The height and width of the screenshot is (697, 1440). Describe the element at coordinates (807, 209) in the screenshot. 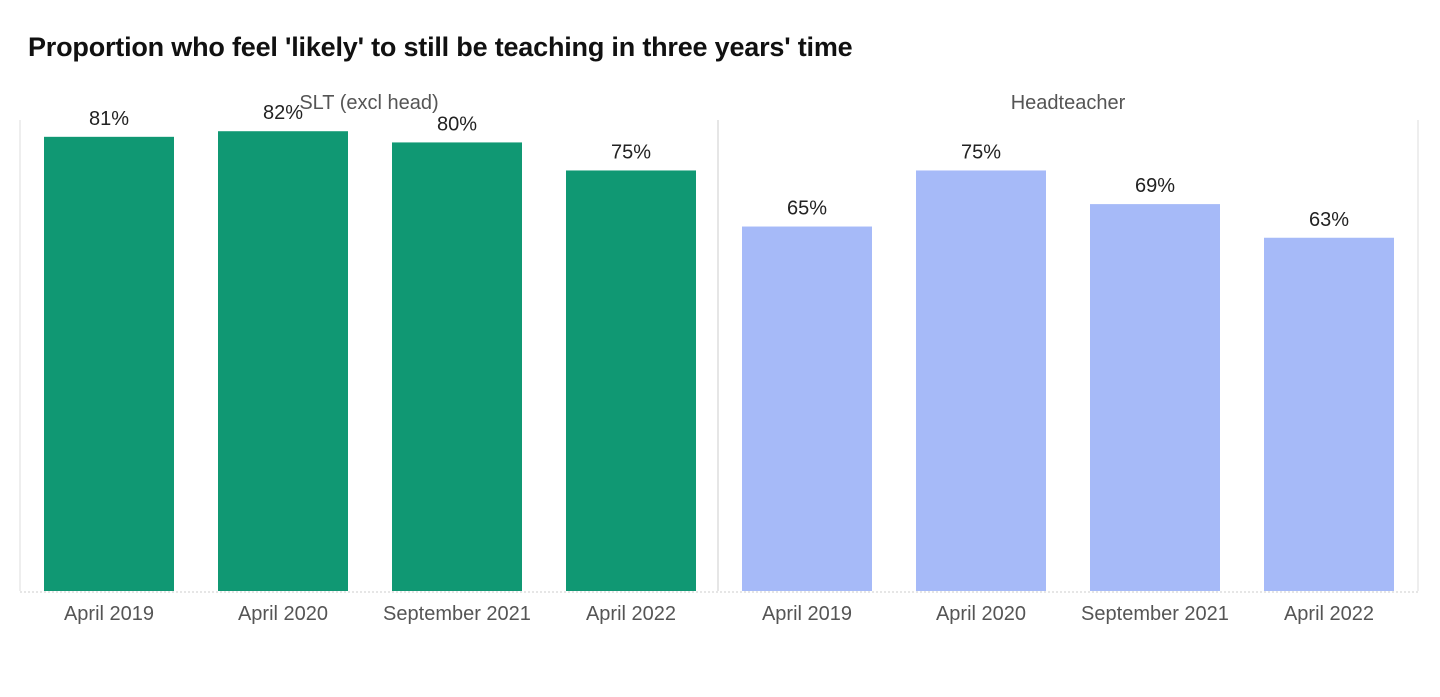

I see `bar-value-label: 65%` at that location.